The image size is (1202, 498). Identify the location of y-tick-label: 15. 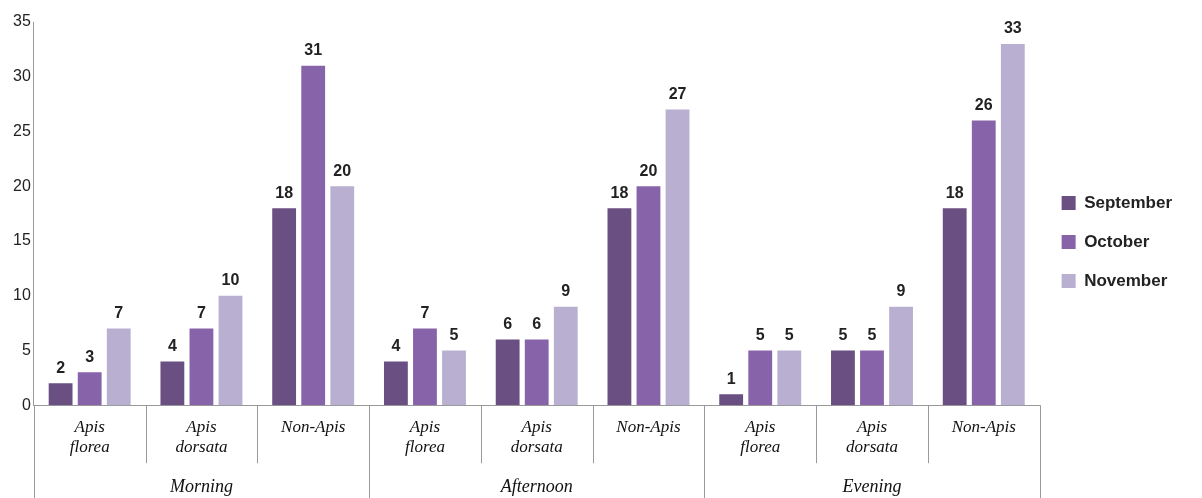
(22, 240).